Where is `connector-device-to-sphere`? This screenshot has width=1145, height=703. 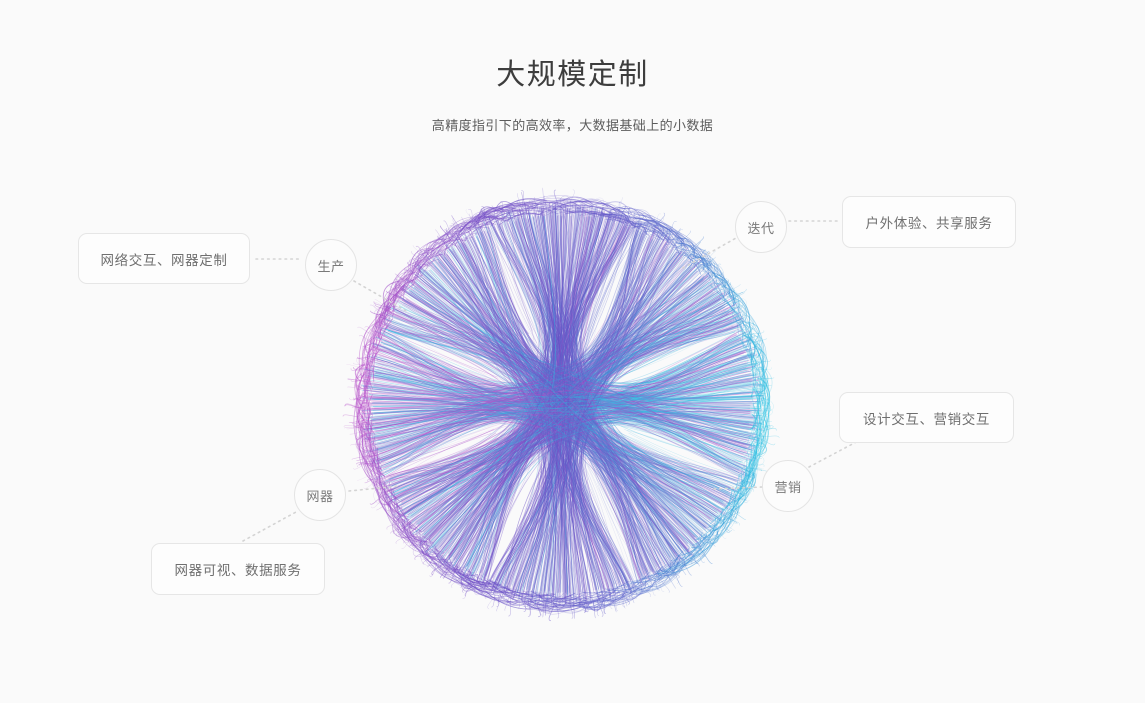 connector-device-to-sphere is located at coordinates (374, 488).